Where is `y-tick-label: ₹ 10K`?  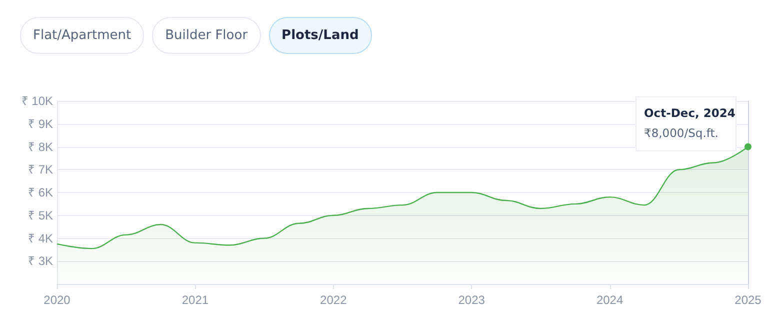 y-tick-label: ₹ 10K is located at coordinates (37, 101).